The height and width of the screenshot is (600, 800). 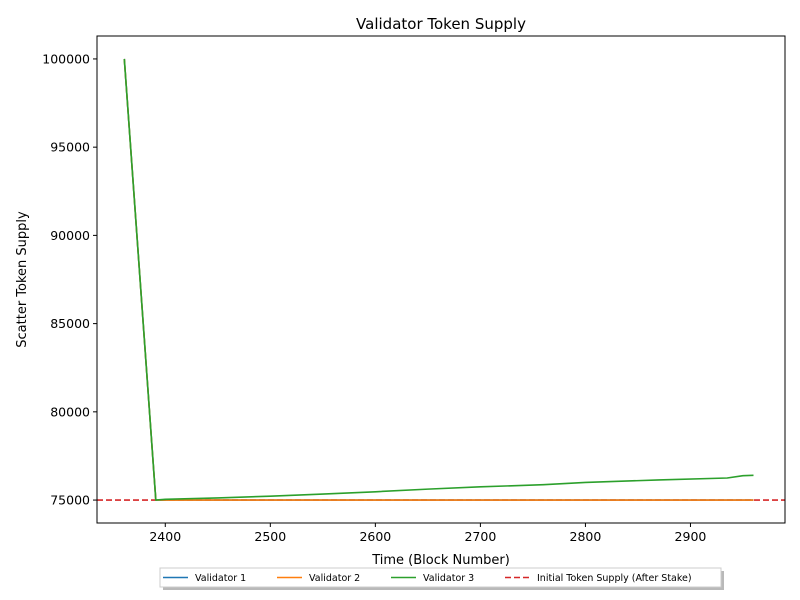 I want to click on legend-label: Validator 3, so click(x=448, y=578).